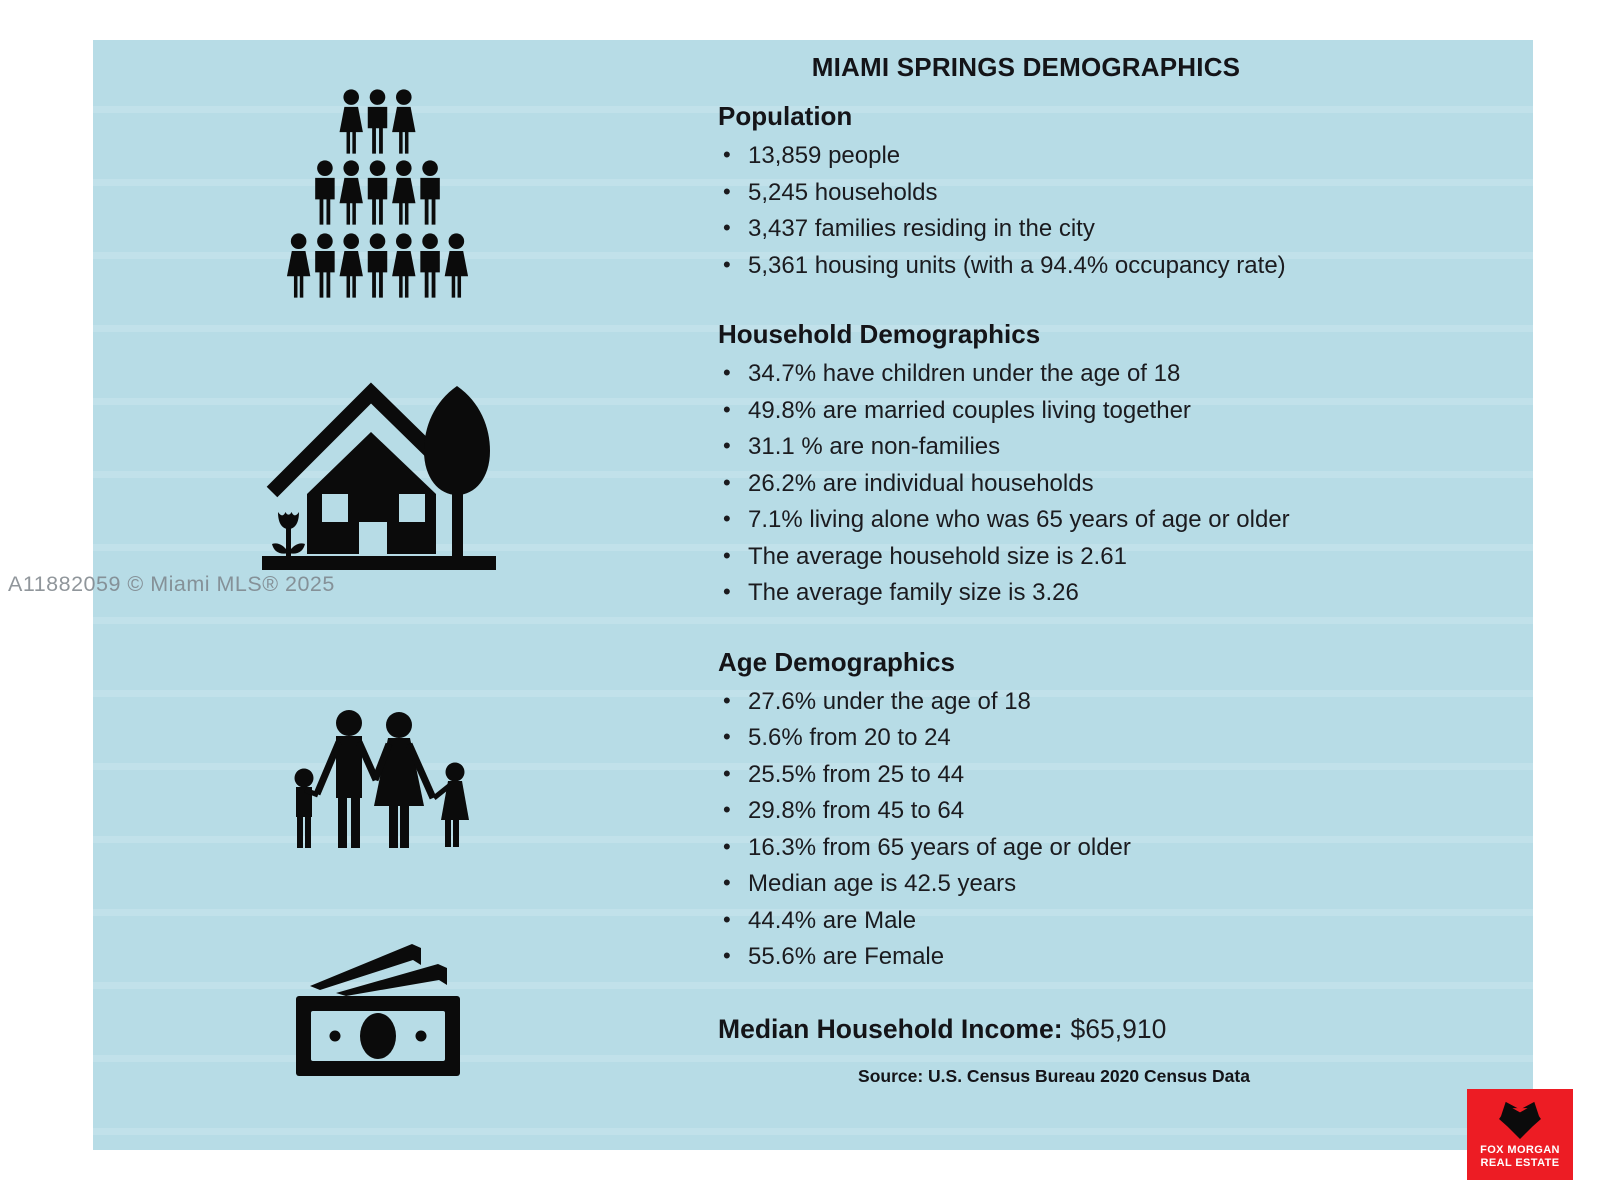 This screenshot has width=1600, height=1200. Describe the element at coordinates (836, 661) in the screenshot. I see `section-heading-age: Age Demographics` at that location.